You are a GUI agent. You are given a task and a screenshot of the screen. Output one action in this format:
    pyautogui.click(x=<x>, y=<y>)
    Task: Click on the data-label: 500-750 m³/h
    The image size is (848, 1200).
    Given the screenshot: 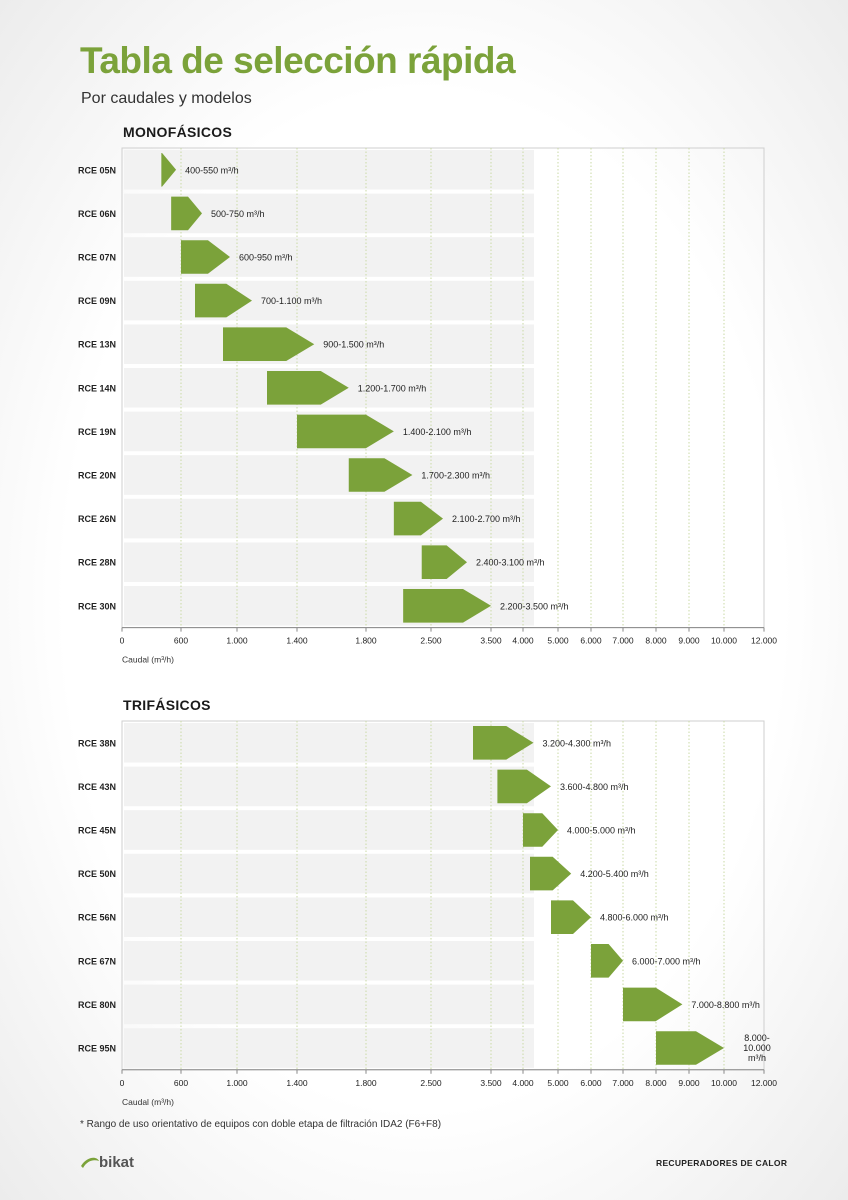 What is the action you would take?
    pyautogui.click(x=238, y=214)
    